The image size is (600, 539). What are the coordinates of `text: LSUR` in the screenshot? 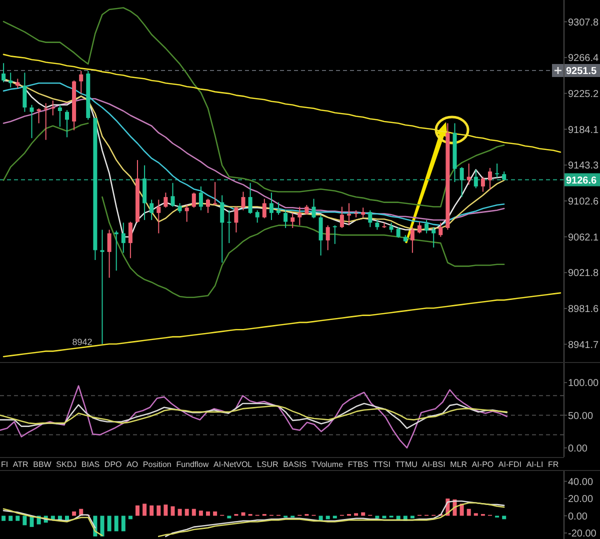 It's located at (267, 464).